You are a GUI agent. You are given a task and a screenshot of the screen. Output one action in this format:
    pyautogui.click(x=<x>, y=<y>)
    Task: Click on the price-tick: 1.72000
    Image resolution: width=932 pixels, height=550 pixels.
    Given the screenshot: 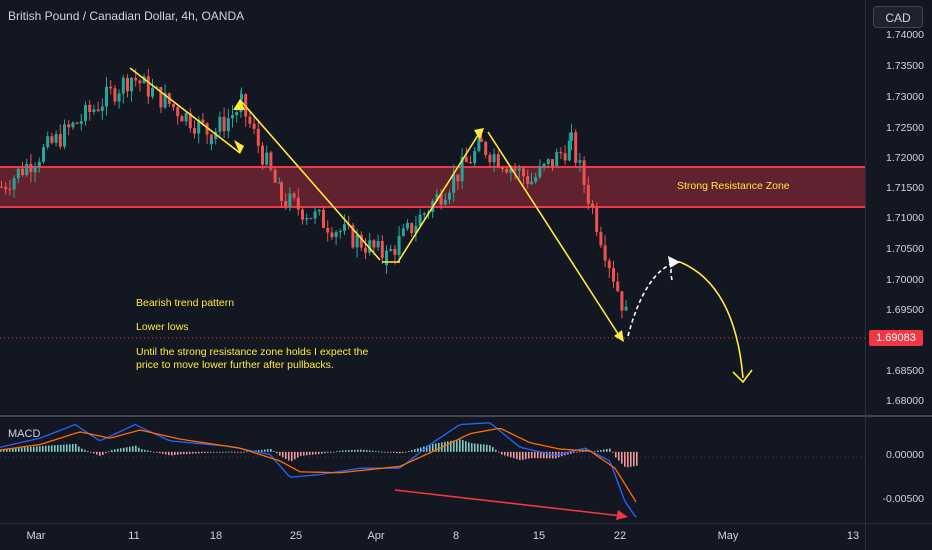 What is the action you would take?
    pyautogui.click(x=905, y=158)
    